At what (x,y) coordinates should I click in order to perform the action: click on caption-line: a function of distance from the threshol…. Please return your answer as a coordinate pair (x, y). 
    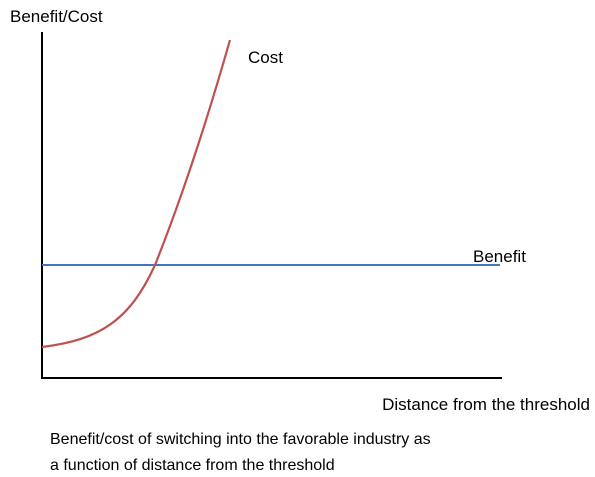
    Looking at the image, I should click on (192, 465).